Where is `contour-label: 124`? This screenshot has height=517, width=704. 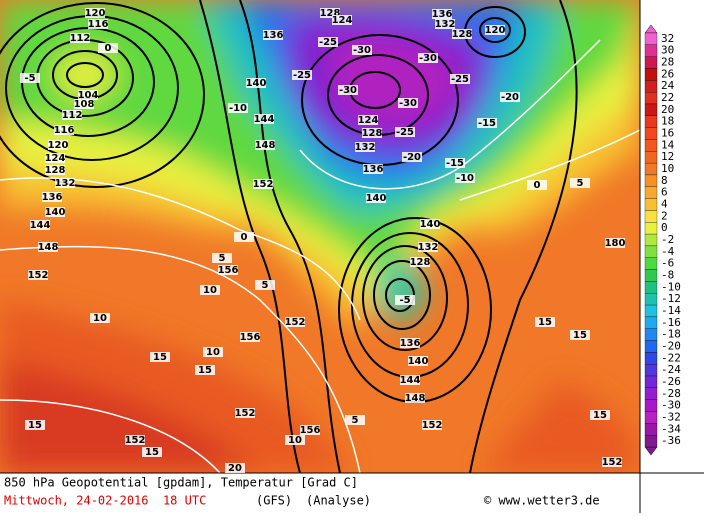
contour-label: 124 is located at coordinates (342, 20).